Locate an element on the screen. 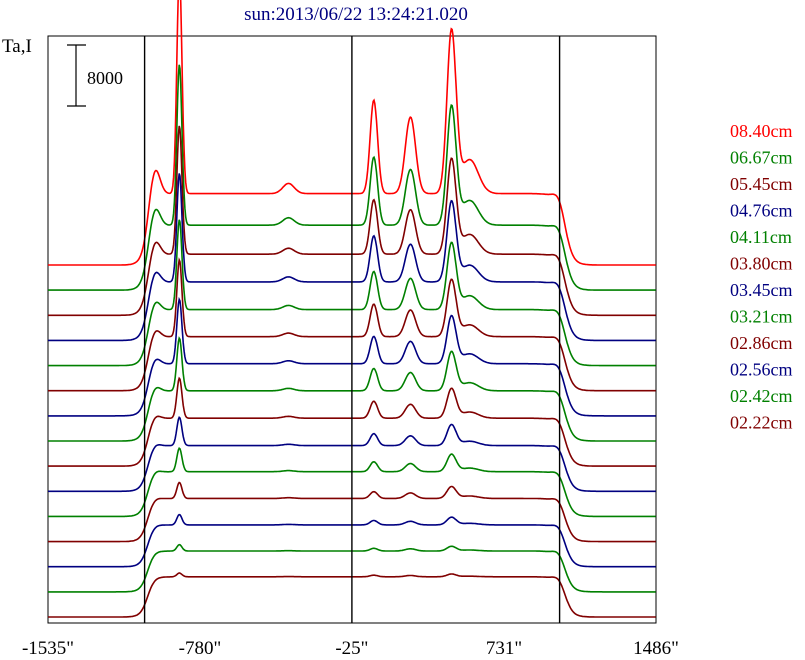  x-tick-labels: -1535" -780" -25" 731" 1486" is located at coordinates (350, 648).